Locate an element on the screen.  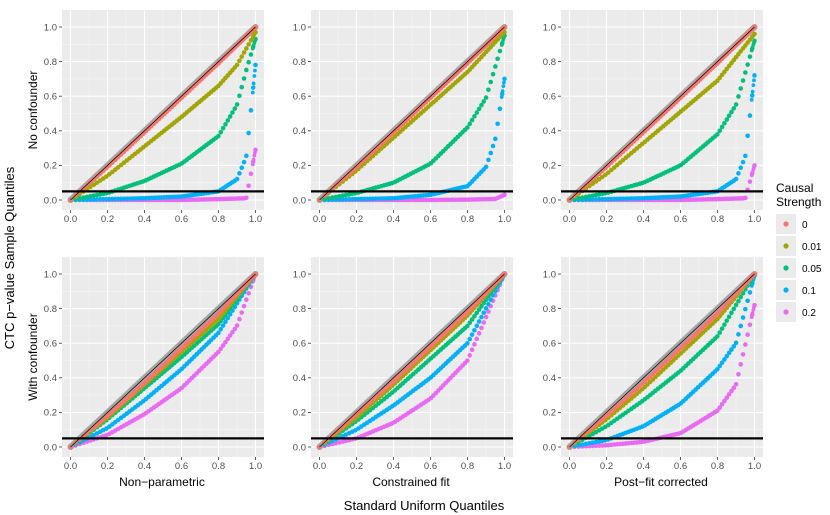
legend-item-0.05: 0.05 is located at coordinates (799, 268).